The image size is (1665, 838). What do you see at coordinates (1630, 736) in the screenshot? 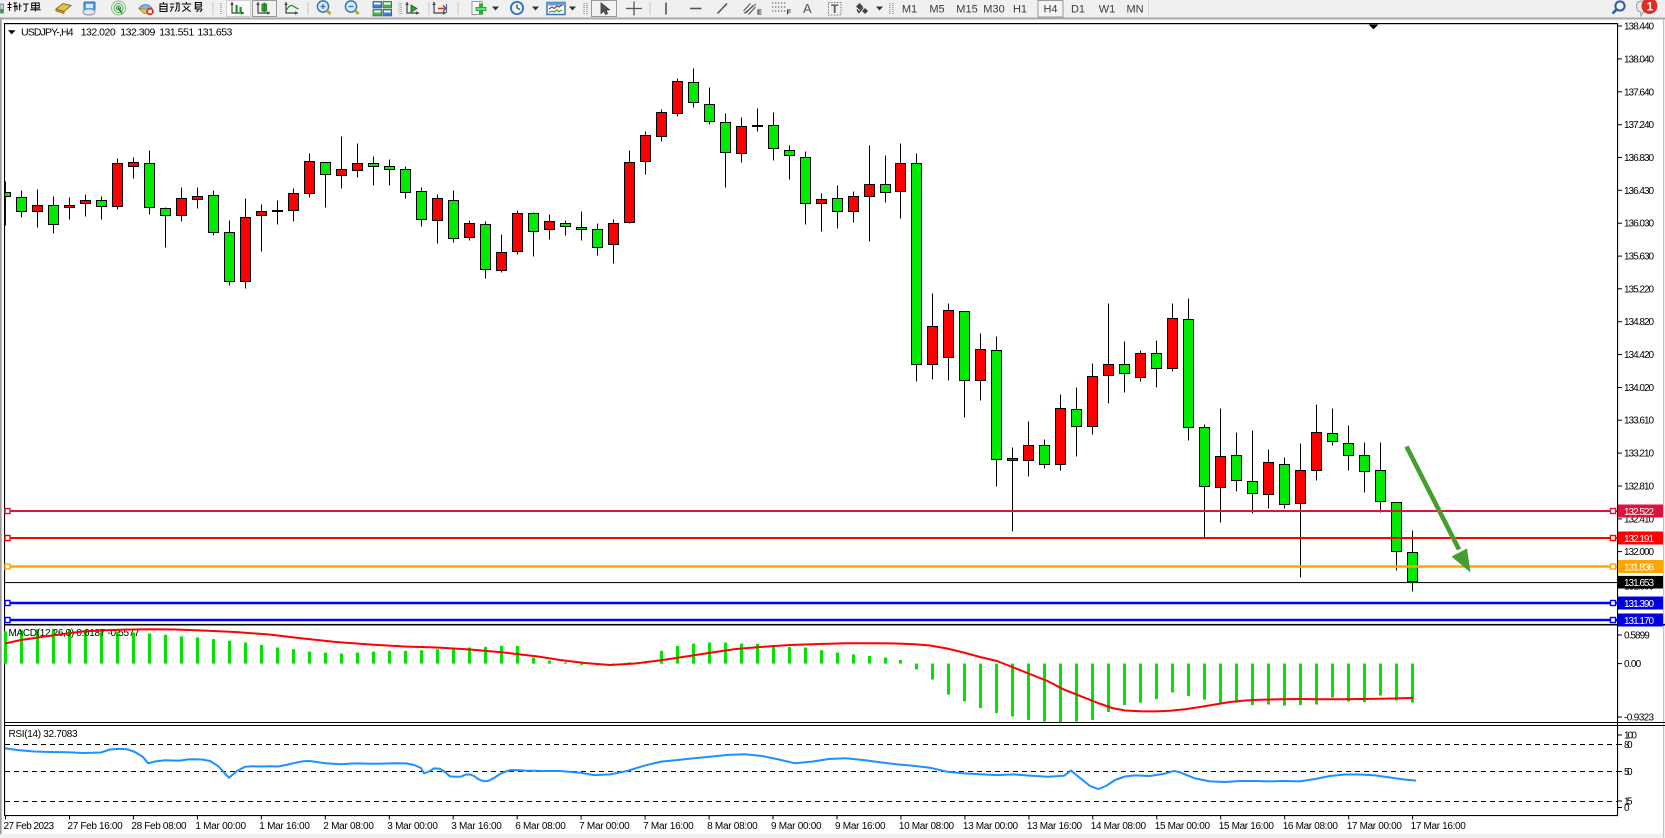
I see `svg-text: 100` at bounding box center [1630, 736].